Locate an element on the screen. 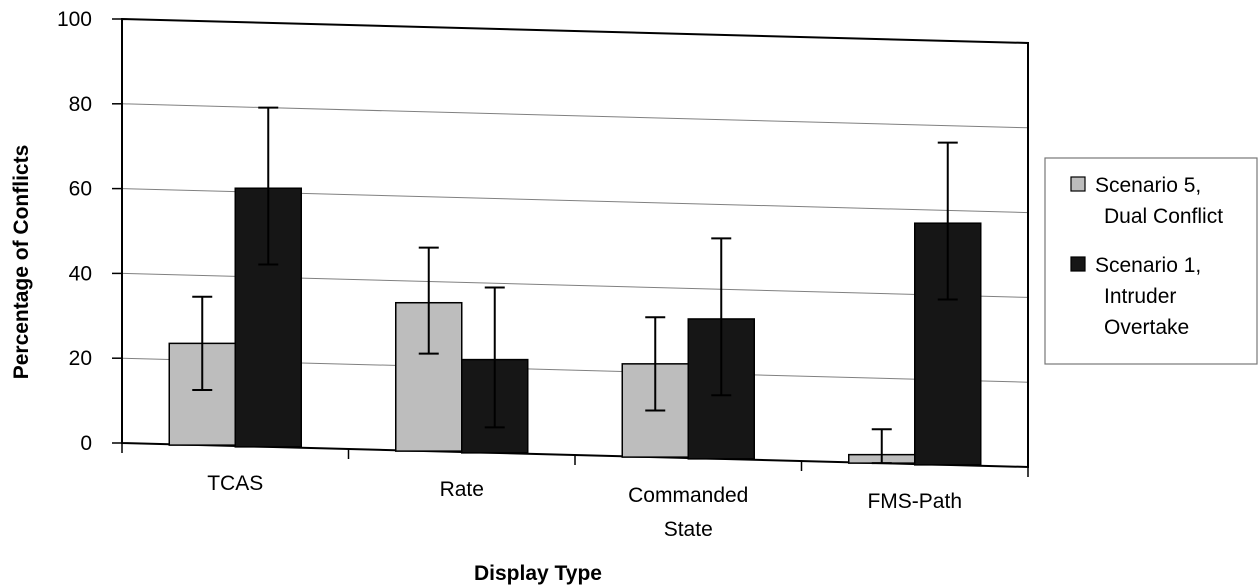 The image size is (1259, 587). category-label: Rate is located at coordinates (462, 489).